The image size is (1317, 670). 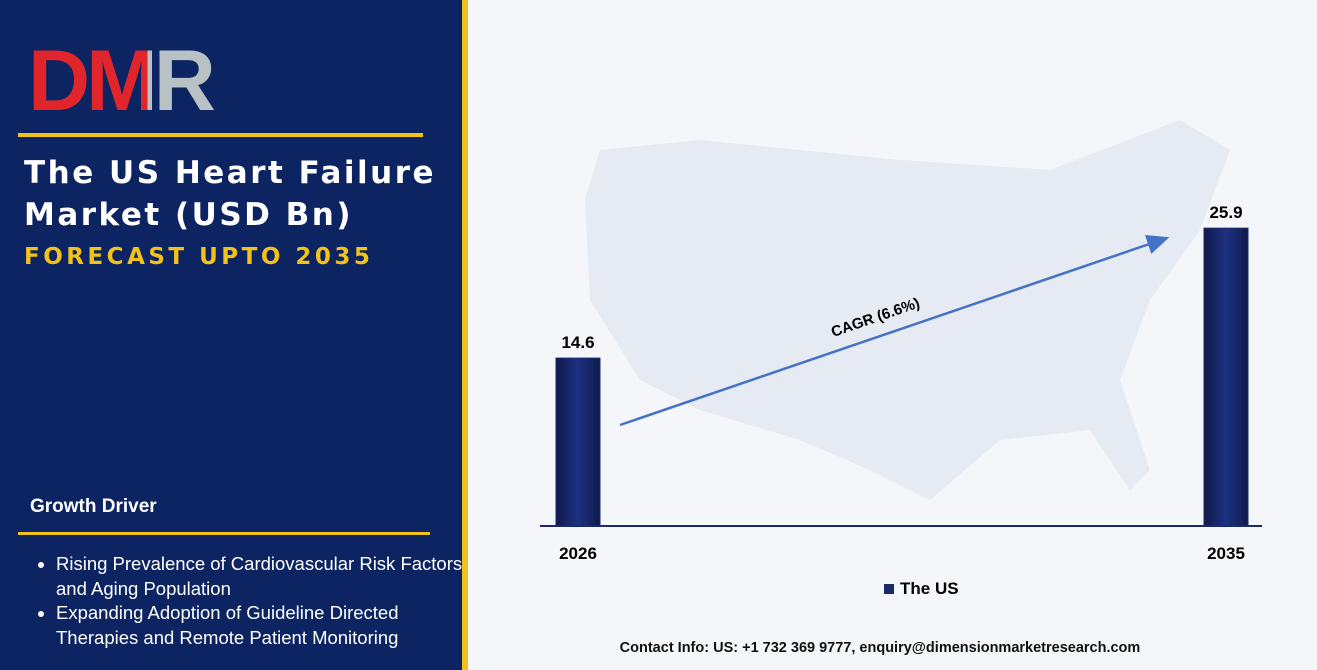 I want to click on growth-heading: Growth Driver, so click(x=93, y=506).